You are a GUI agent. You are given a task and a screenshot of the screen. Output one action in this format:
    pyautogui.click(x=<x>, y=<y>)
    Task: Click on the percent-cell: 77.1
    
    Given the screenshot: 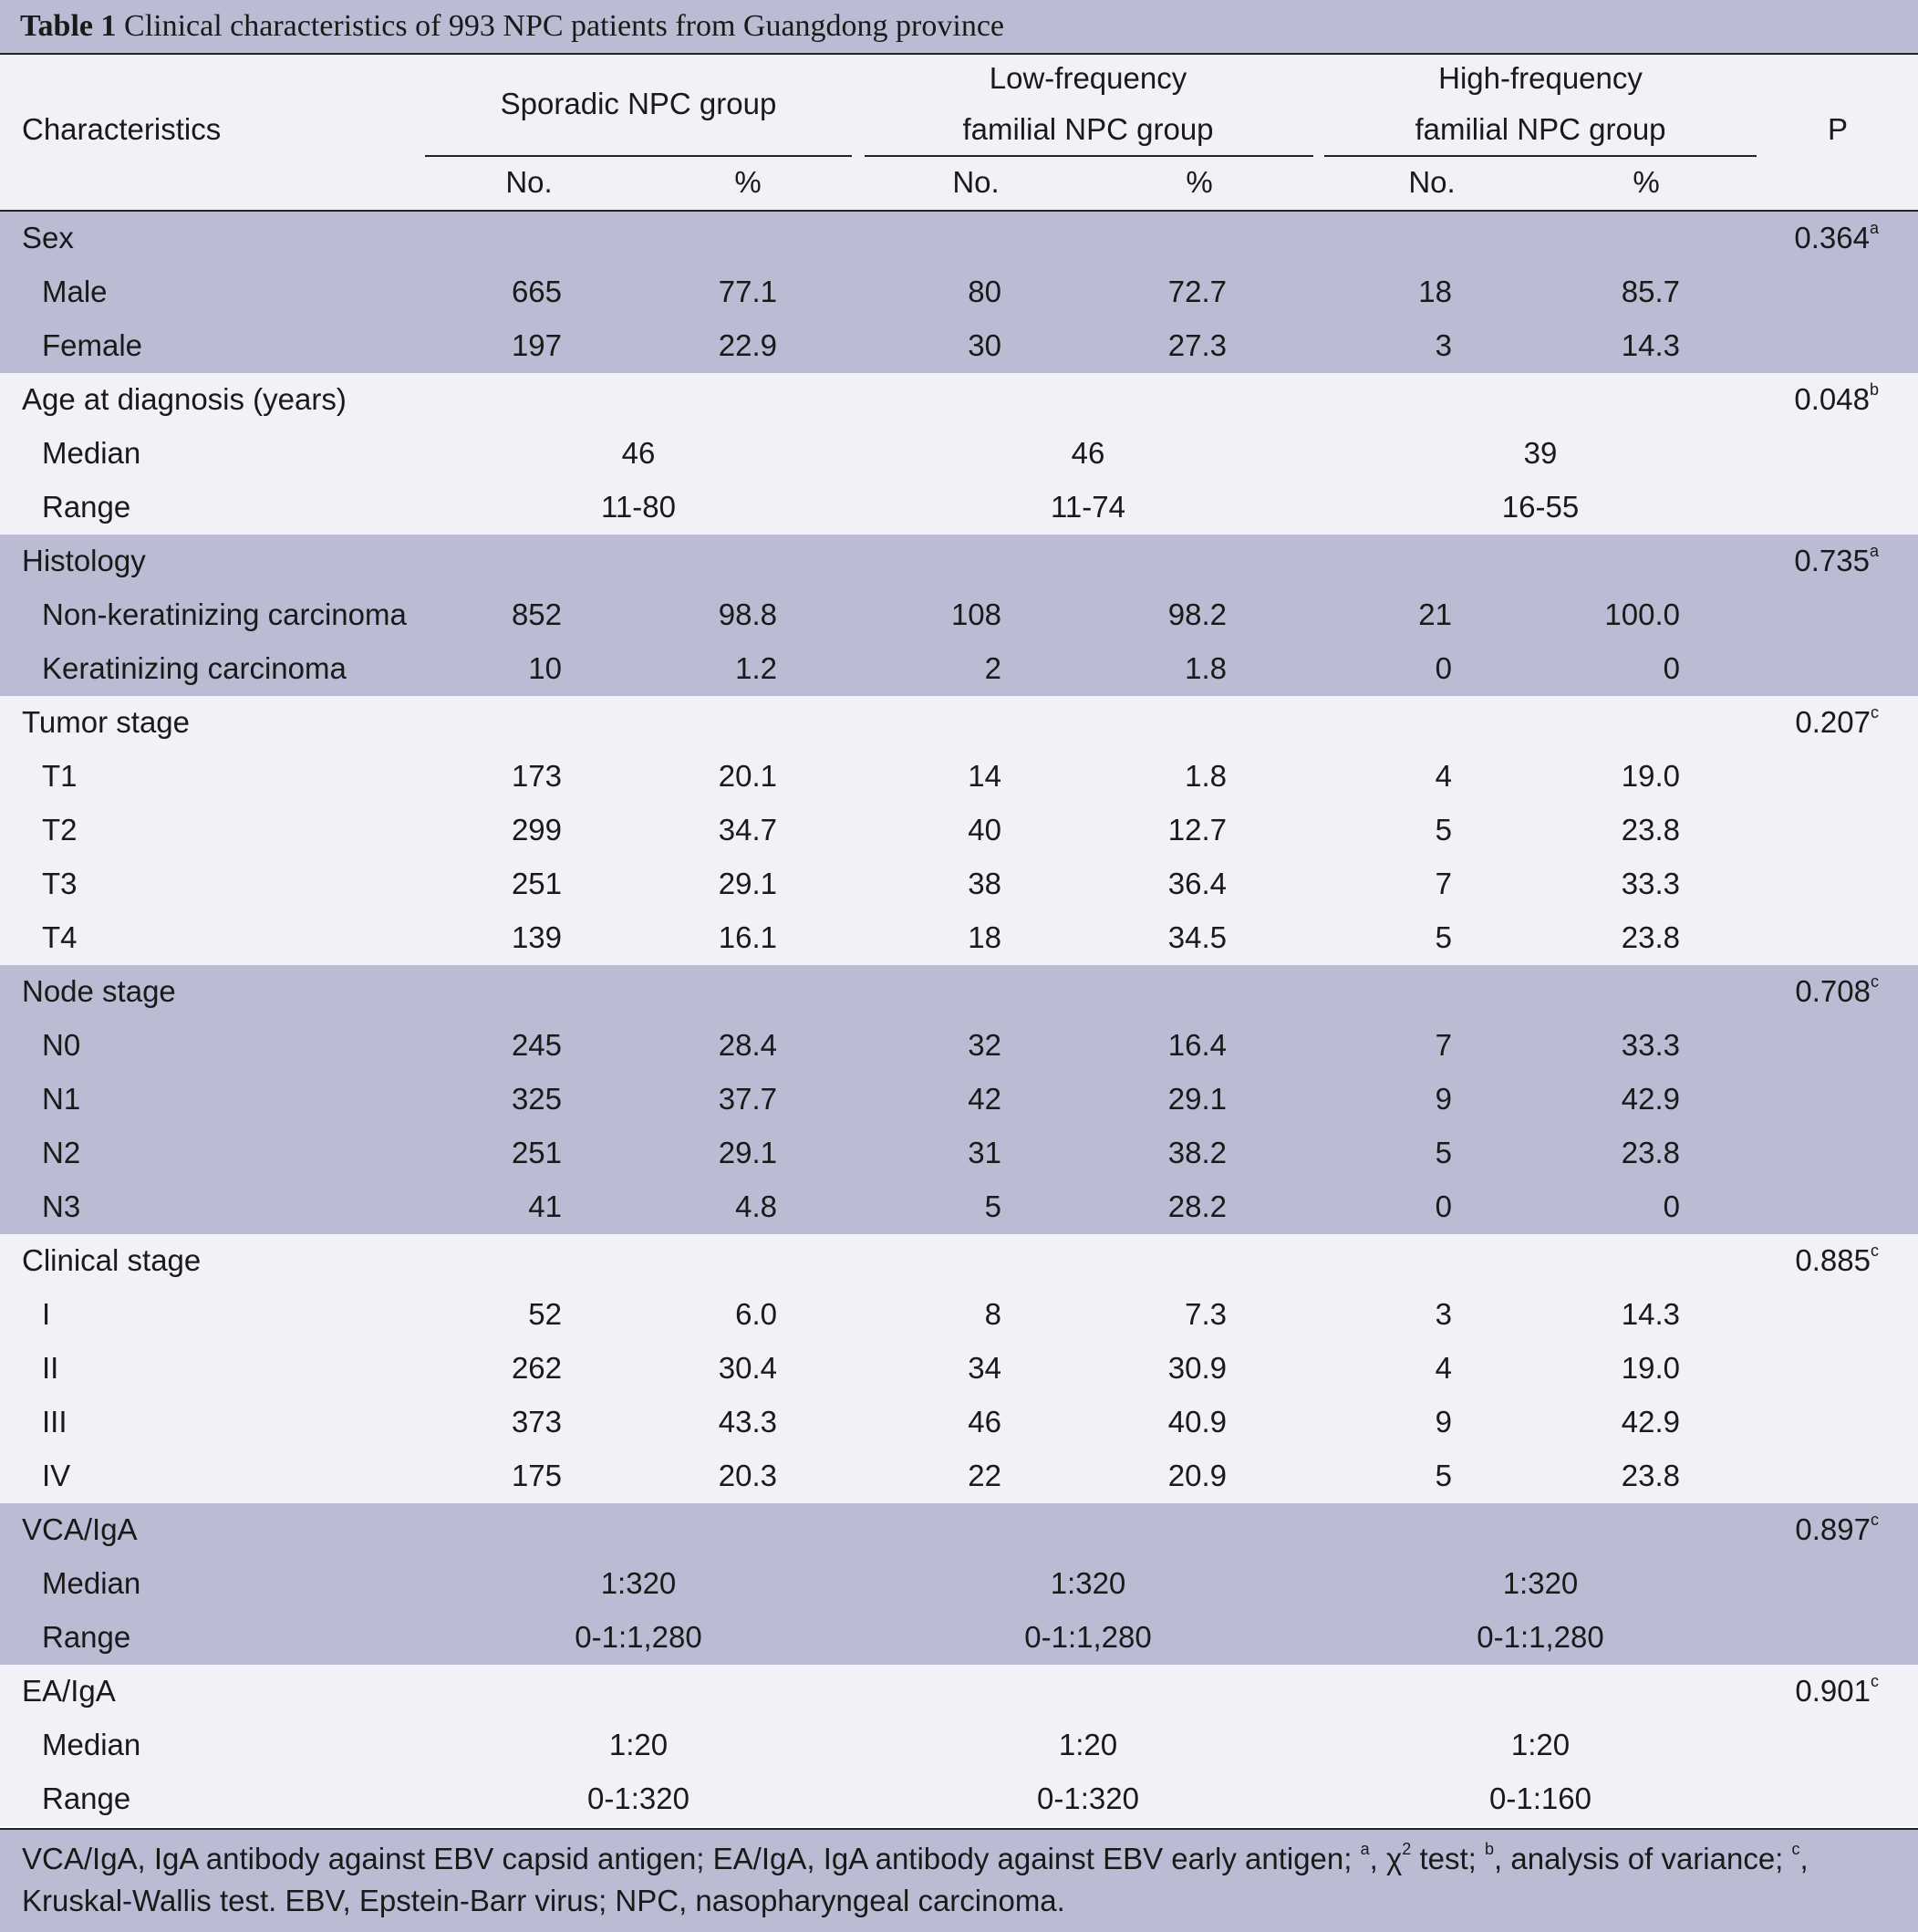 What is the action you would take?
    pyautogui.click(x=747, y=291)
    